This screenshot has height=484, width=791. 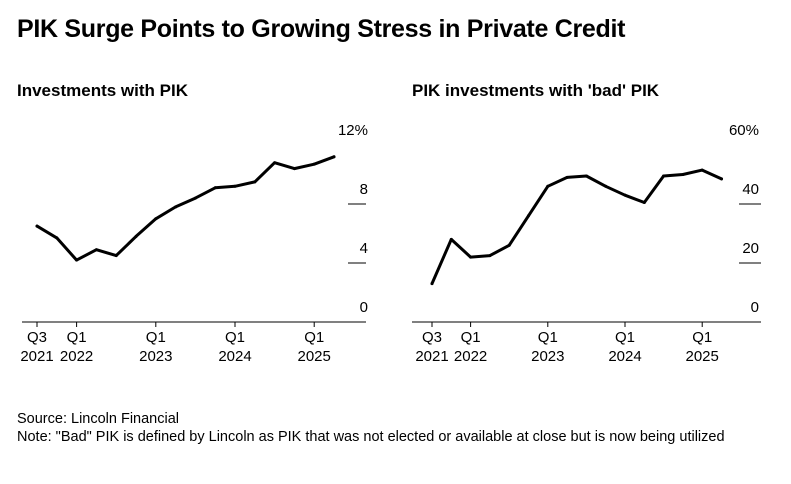 What do you see at coordinates (536, 90) in the screenshot?
I see `chart-2-title: PIK investments with 'bad' PIK` at bounding box center [536, 90].